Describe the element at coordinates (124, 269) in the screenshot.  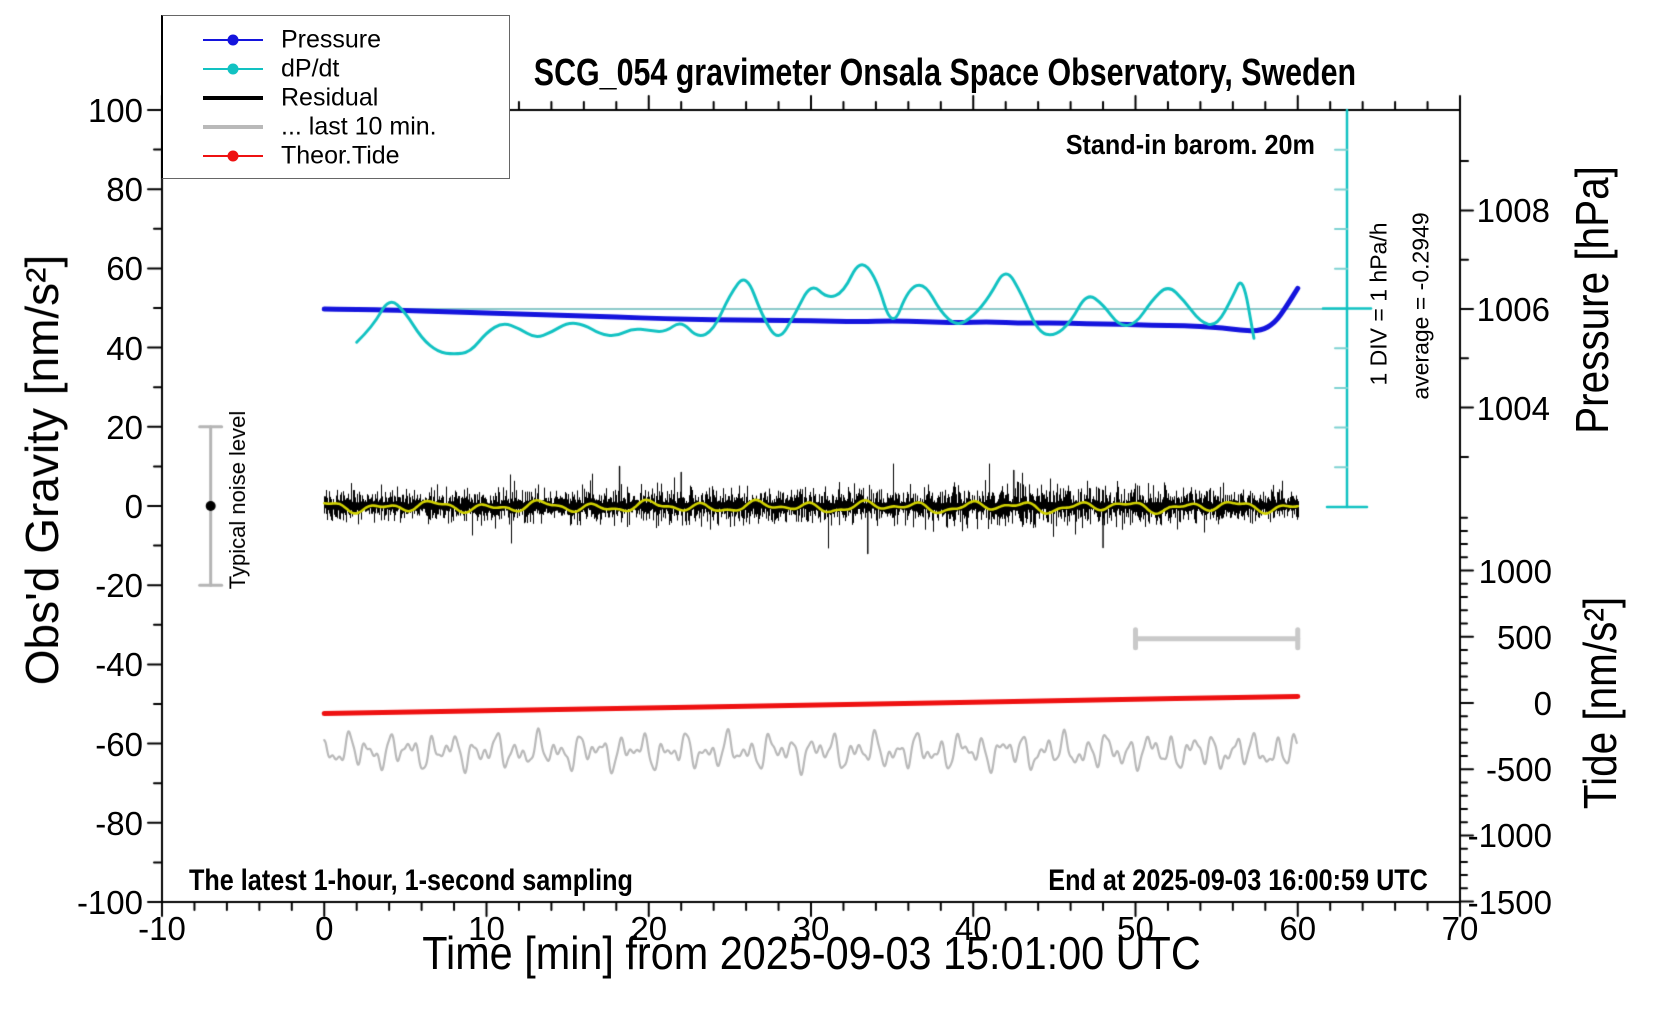
I see `gravity-tick-label: 60` at that location.